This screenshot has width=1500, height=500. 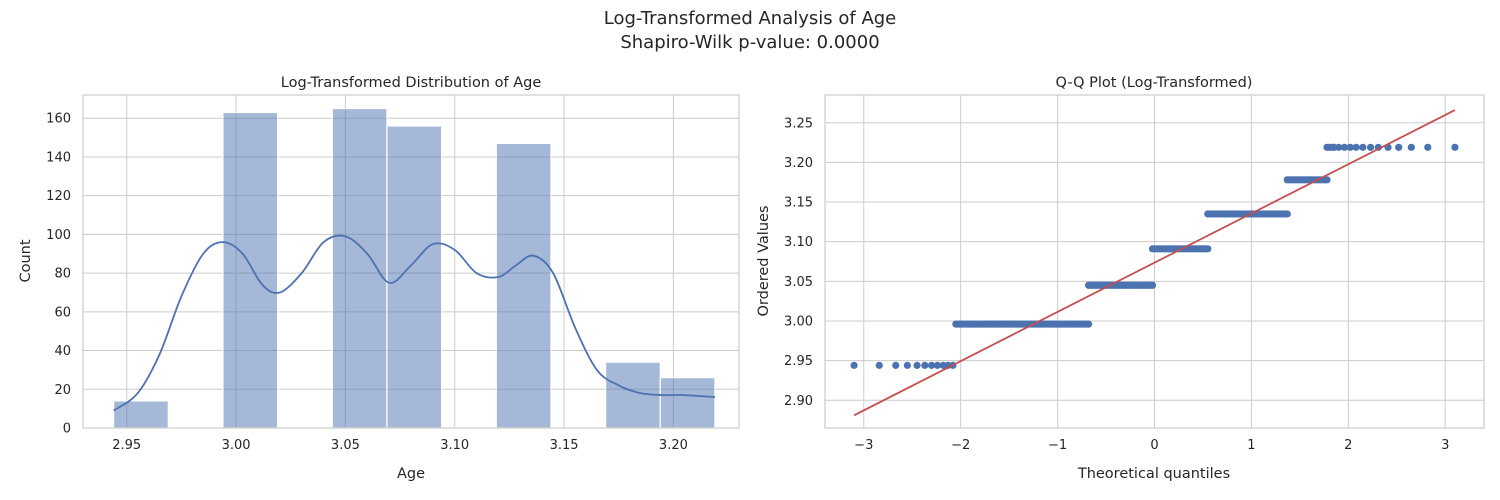 What do you see at coordinates (58, 235) in the screenshot?
I see `y-tick-label: 100` at bounding box center [58, 235].